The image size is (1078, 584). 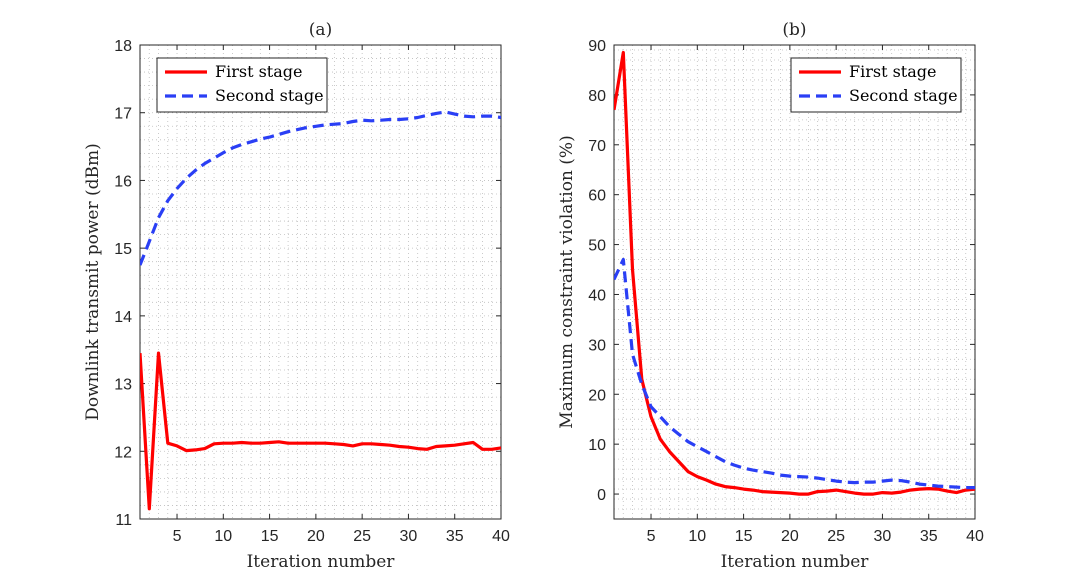 What do you see at coordinates (597, 96) in the screenshot?
I see `y-tick-label: 80` at bounding box center [597, 96].